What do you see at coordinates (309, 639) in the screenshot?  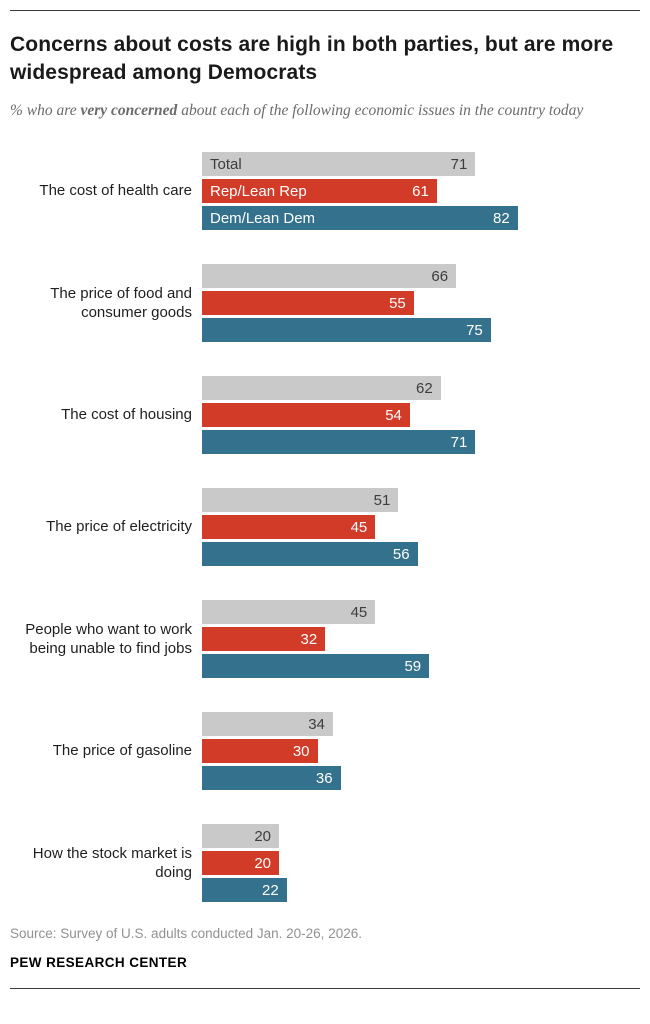 I see `bar-value: 32` at bounding box center [309, 639].